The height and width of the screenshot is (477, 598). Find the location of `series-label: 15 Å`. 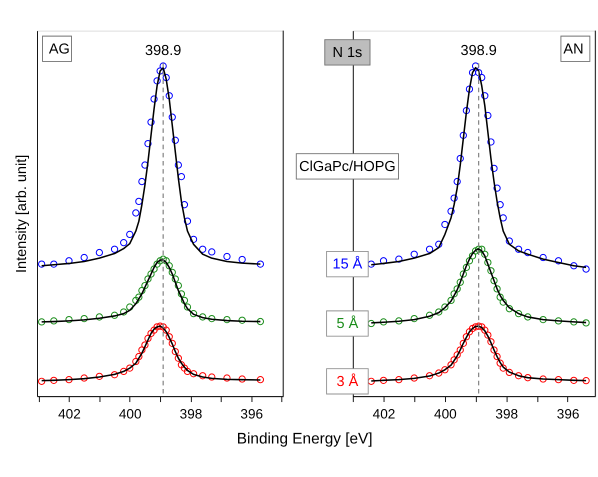

series-label: 15 Å is located at coordinates (347, 264).